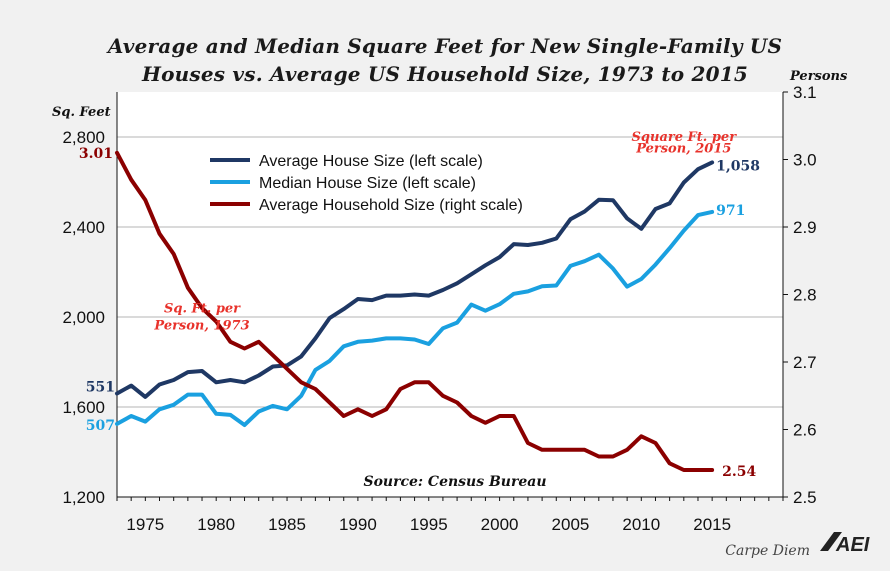 Image resolution: width=890 pixels, height=571 pixels. I want to click on annotation-label: 1,058, so click(738, 166).